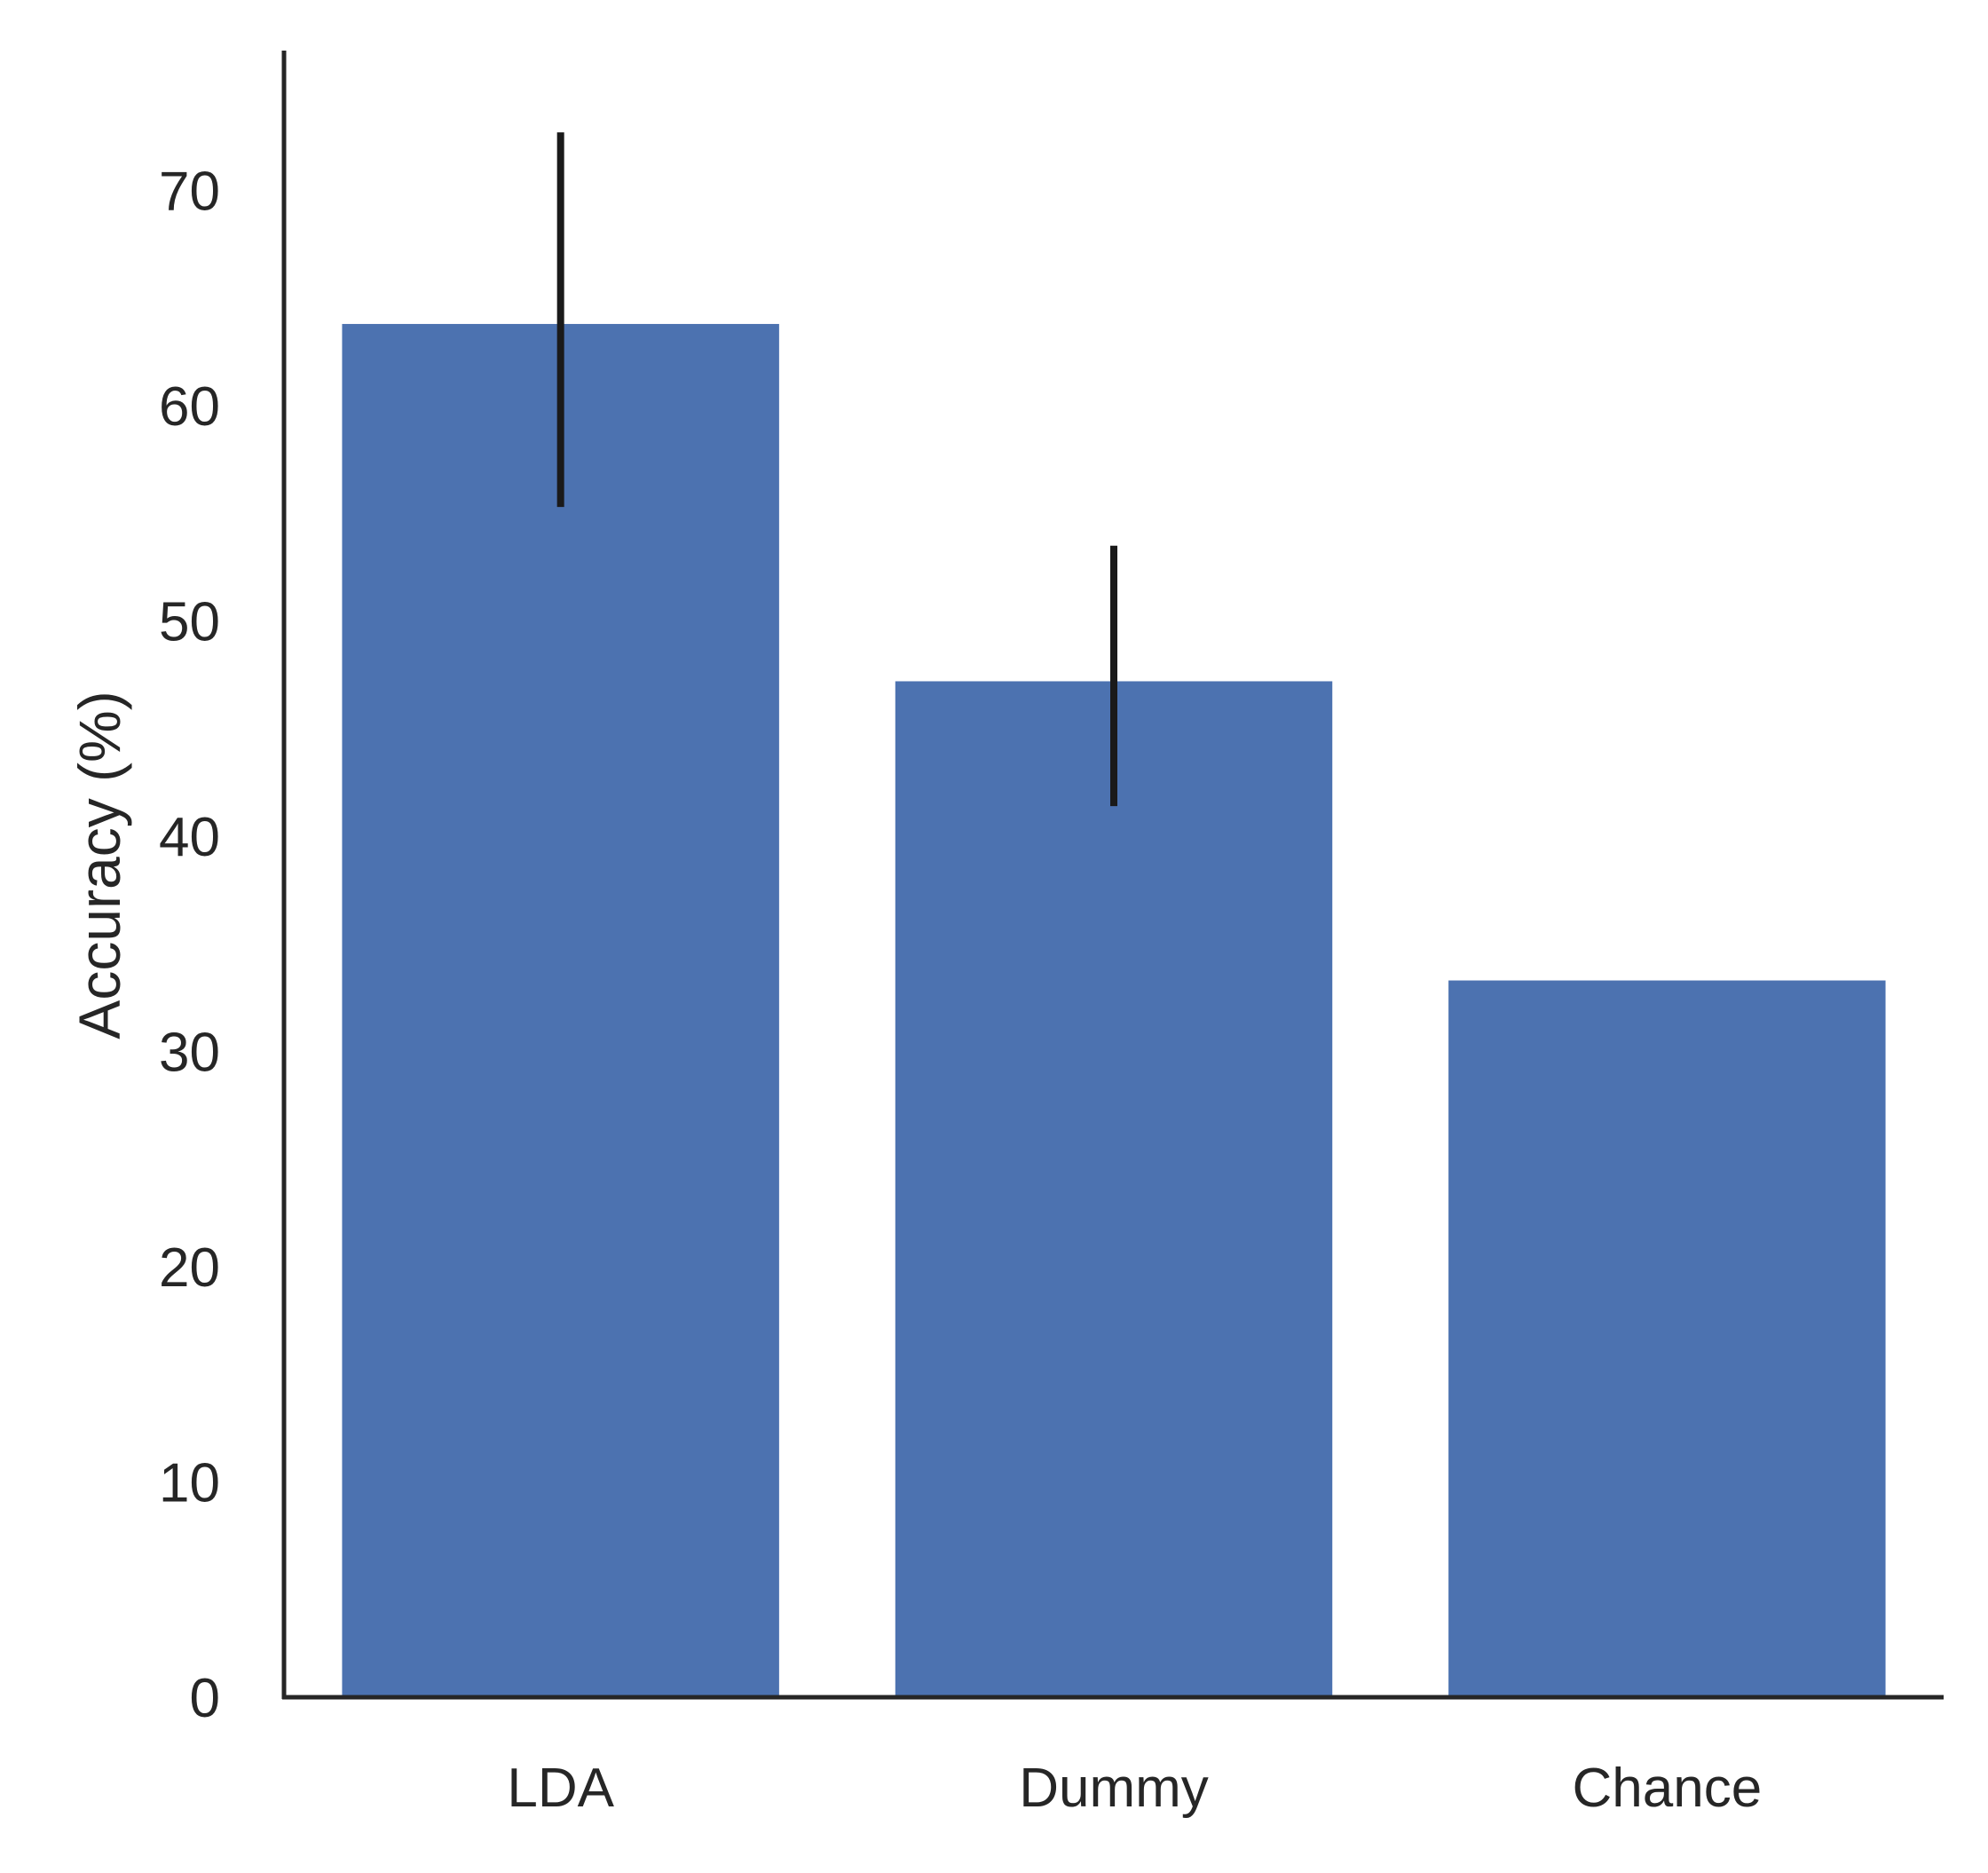 This screenshot has height=1873, width=1988. I want to click on y-tick-label-30: 30, so click(189, 1053).